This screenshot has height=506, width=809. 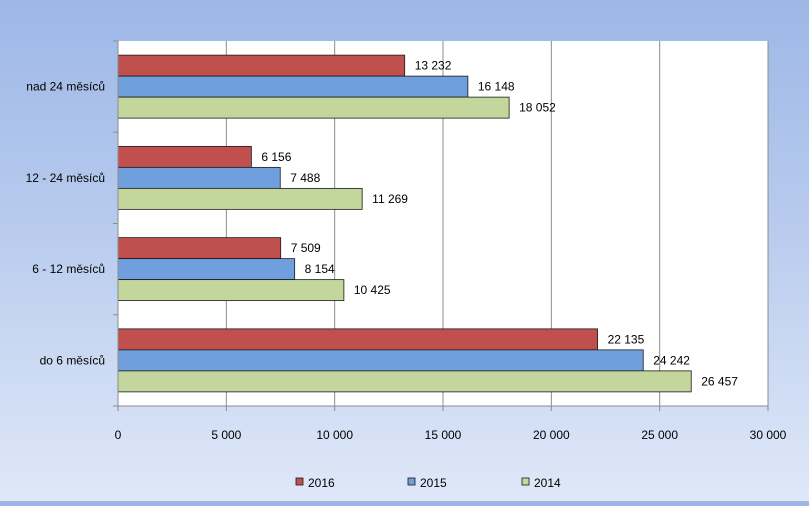 What do you see at coordinates (433, 66) in the screenshot?
I see `data-label: 13 232` at bounding box center [433, 66].